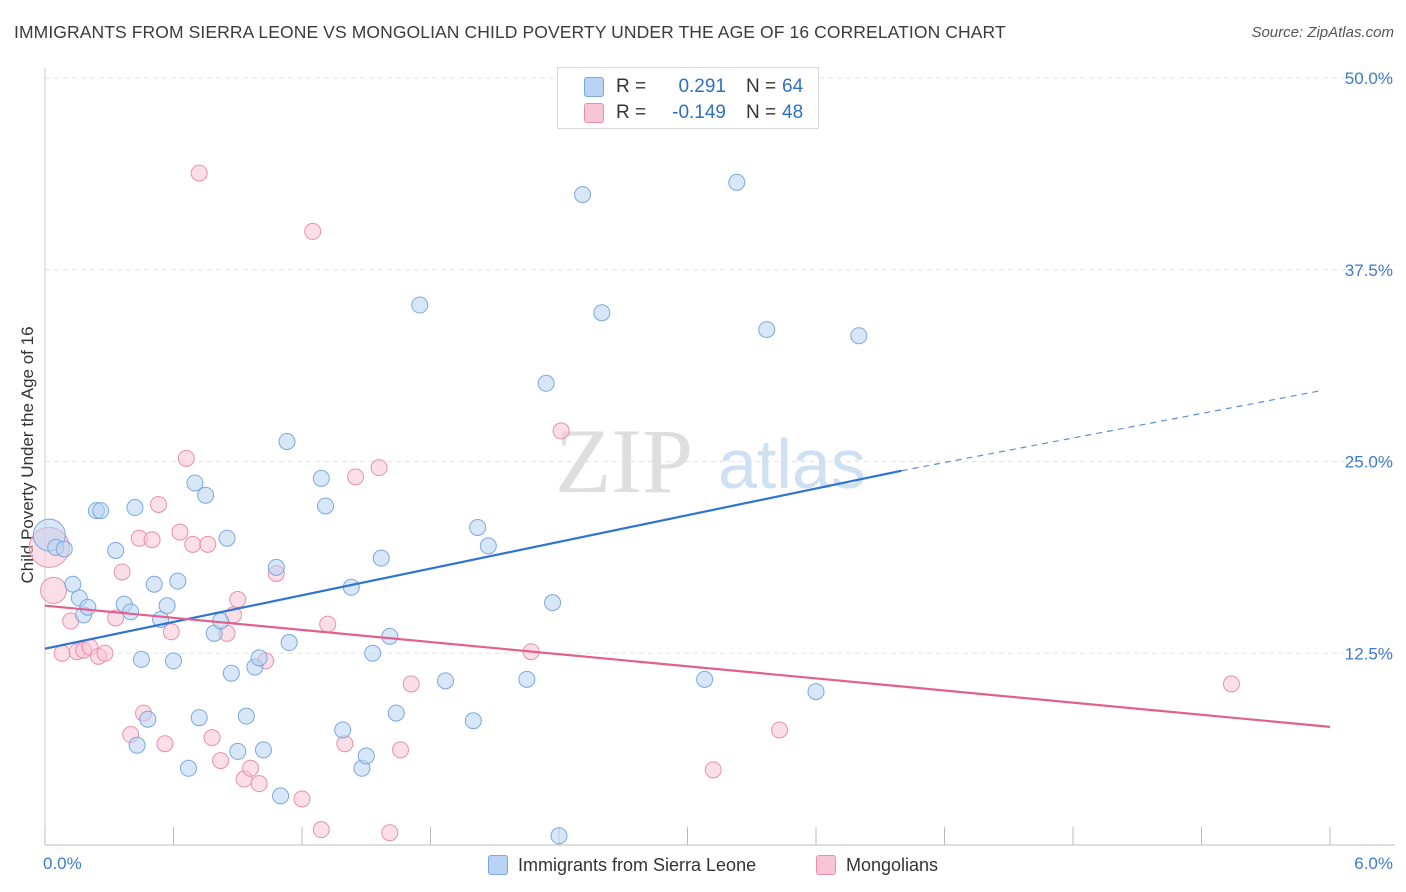 This screenshot has height=892, width=1406. I want to click on watermark-zip: ZIP, so click(624, 461).